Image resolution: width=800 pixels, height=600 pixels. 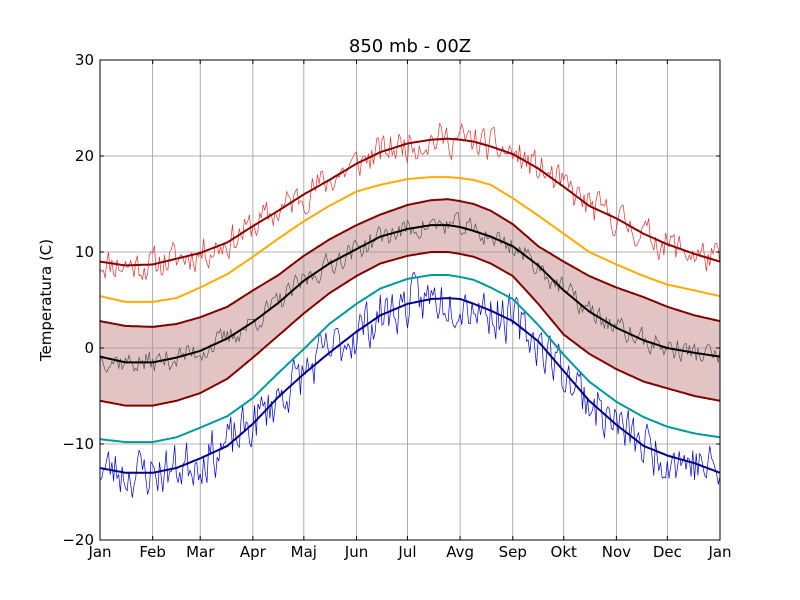 What do you see at coordinates (564, 552) in the screenshot?
I see `x-tick-label: Okt` at bounding box center [564, 552].